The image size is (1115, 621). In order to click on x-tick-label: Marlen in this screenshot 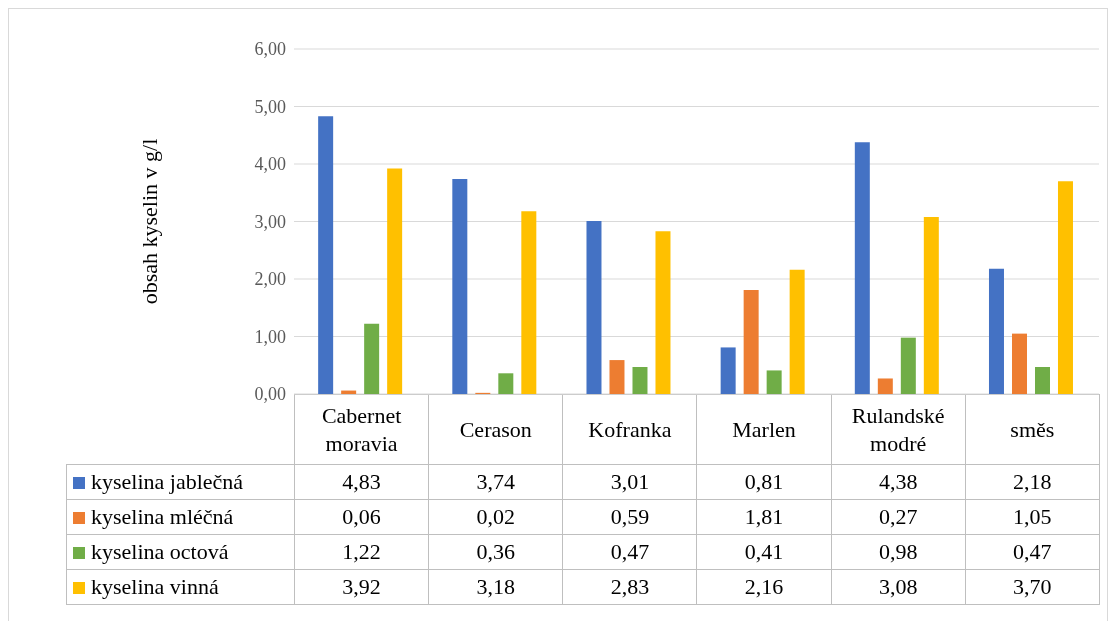, I will do `click(764, 429)`.